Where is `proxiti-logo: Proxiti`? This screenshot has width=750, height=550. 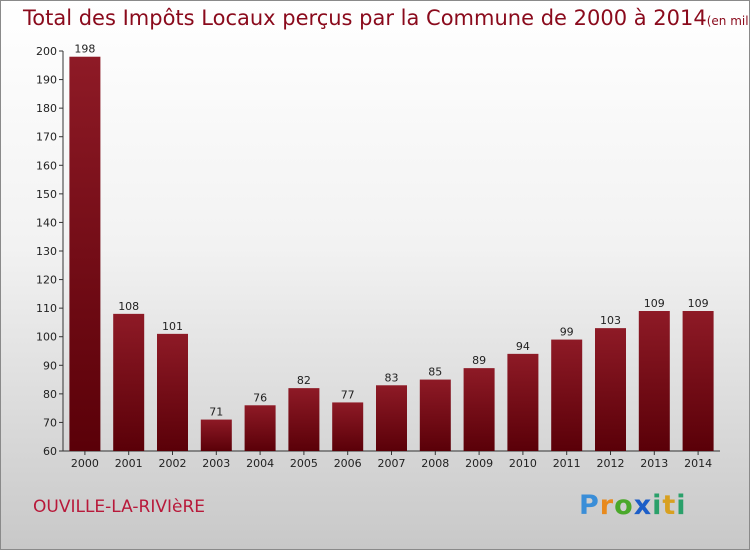 proxiti-logo: Proxiti is located at coordinates (633, 505).